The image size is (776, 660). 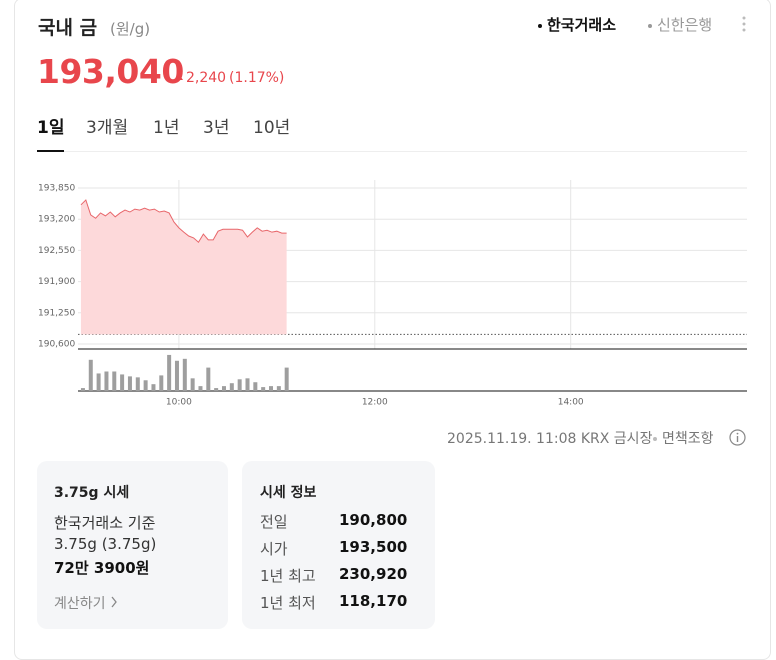 I want to click on card-title: 시세 정보, so click(x=288, y=493).